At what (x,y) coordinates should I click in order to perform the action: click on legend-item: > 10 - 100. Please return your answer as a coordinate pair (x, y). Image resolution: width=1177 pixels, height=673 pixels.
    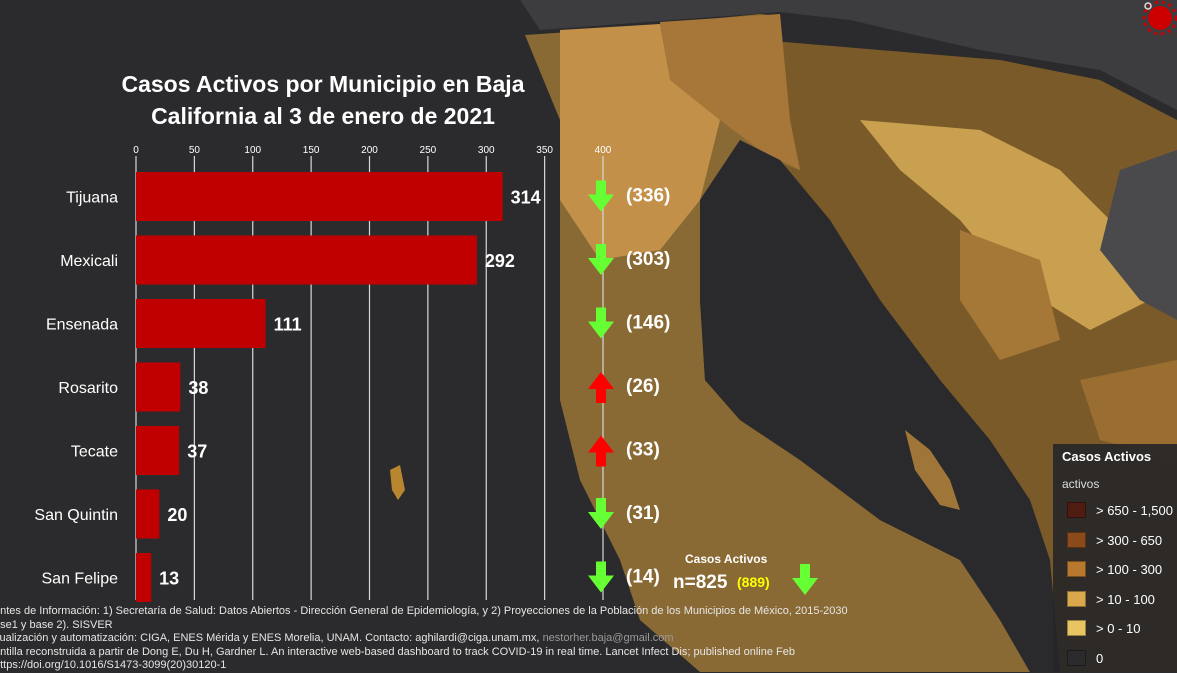
    Looking at the image, I should click on (1111, 599).